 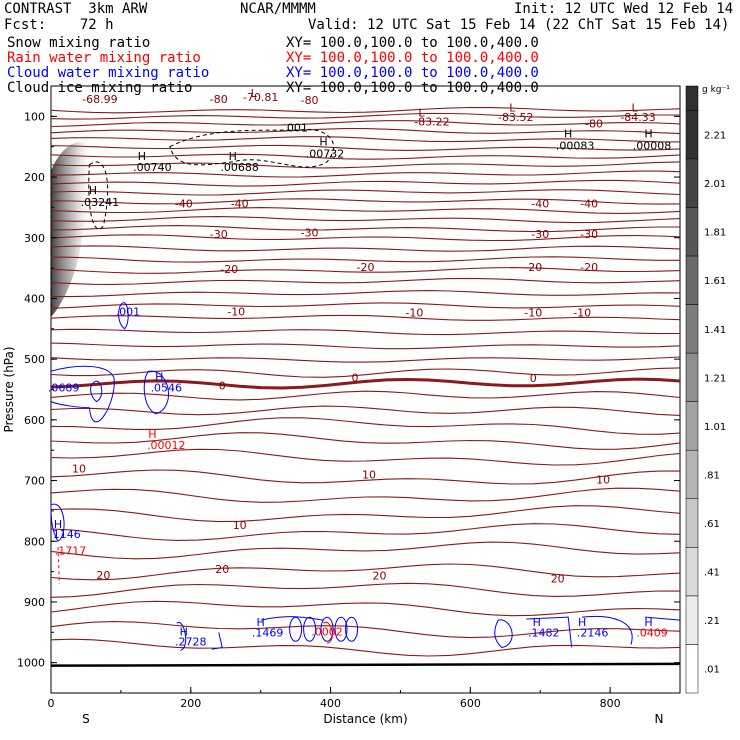 I want to click on colorbar-label: .01, so click(x=712, y=670).